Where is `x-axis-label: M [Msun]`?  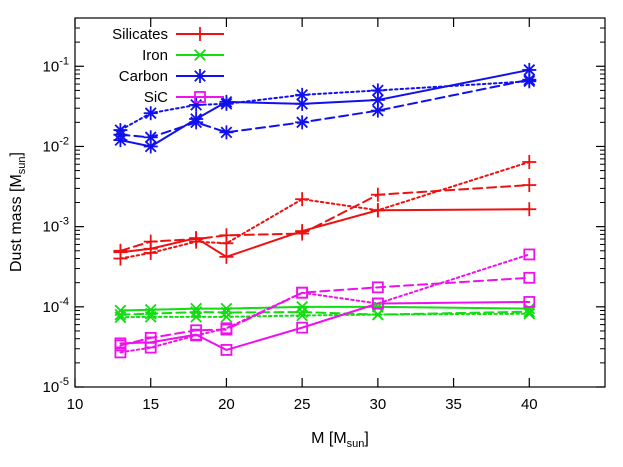 x-axis-label: M [Msun] is located at coordinates (340, 440).